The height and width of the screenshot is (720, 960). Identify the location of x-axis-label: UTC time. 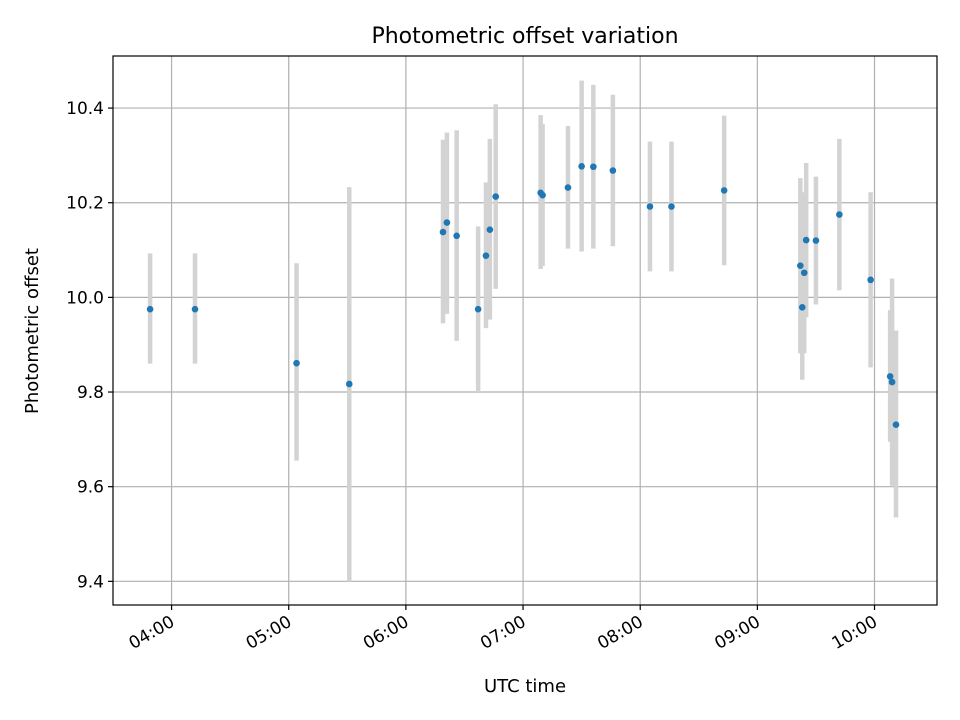
(525, 686).